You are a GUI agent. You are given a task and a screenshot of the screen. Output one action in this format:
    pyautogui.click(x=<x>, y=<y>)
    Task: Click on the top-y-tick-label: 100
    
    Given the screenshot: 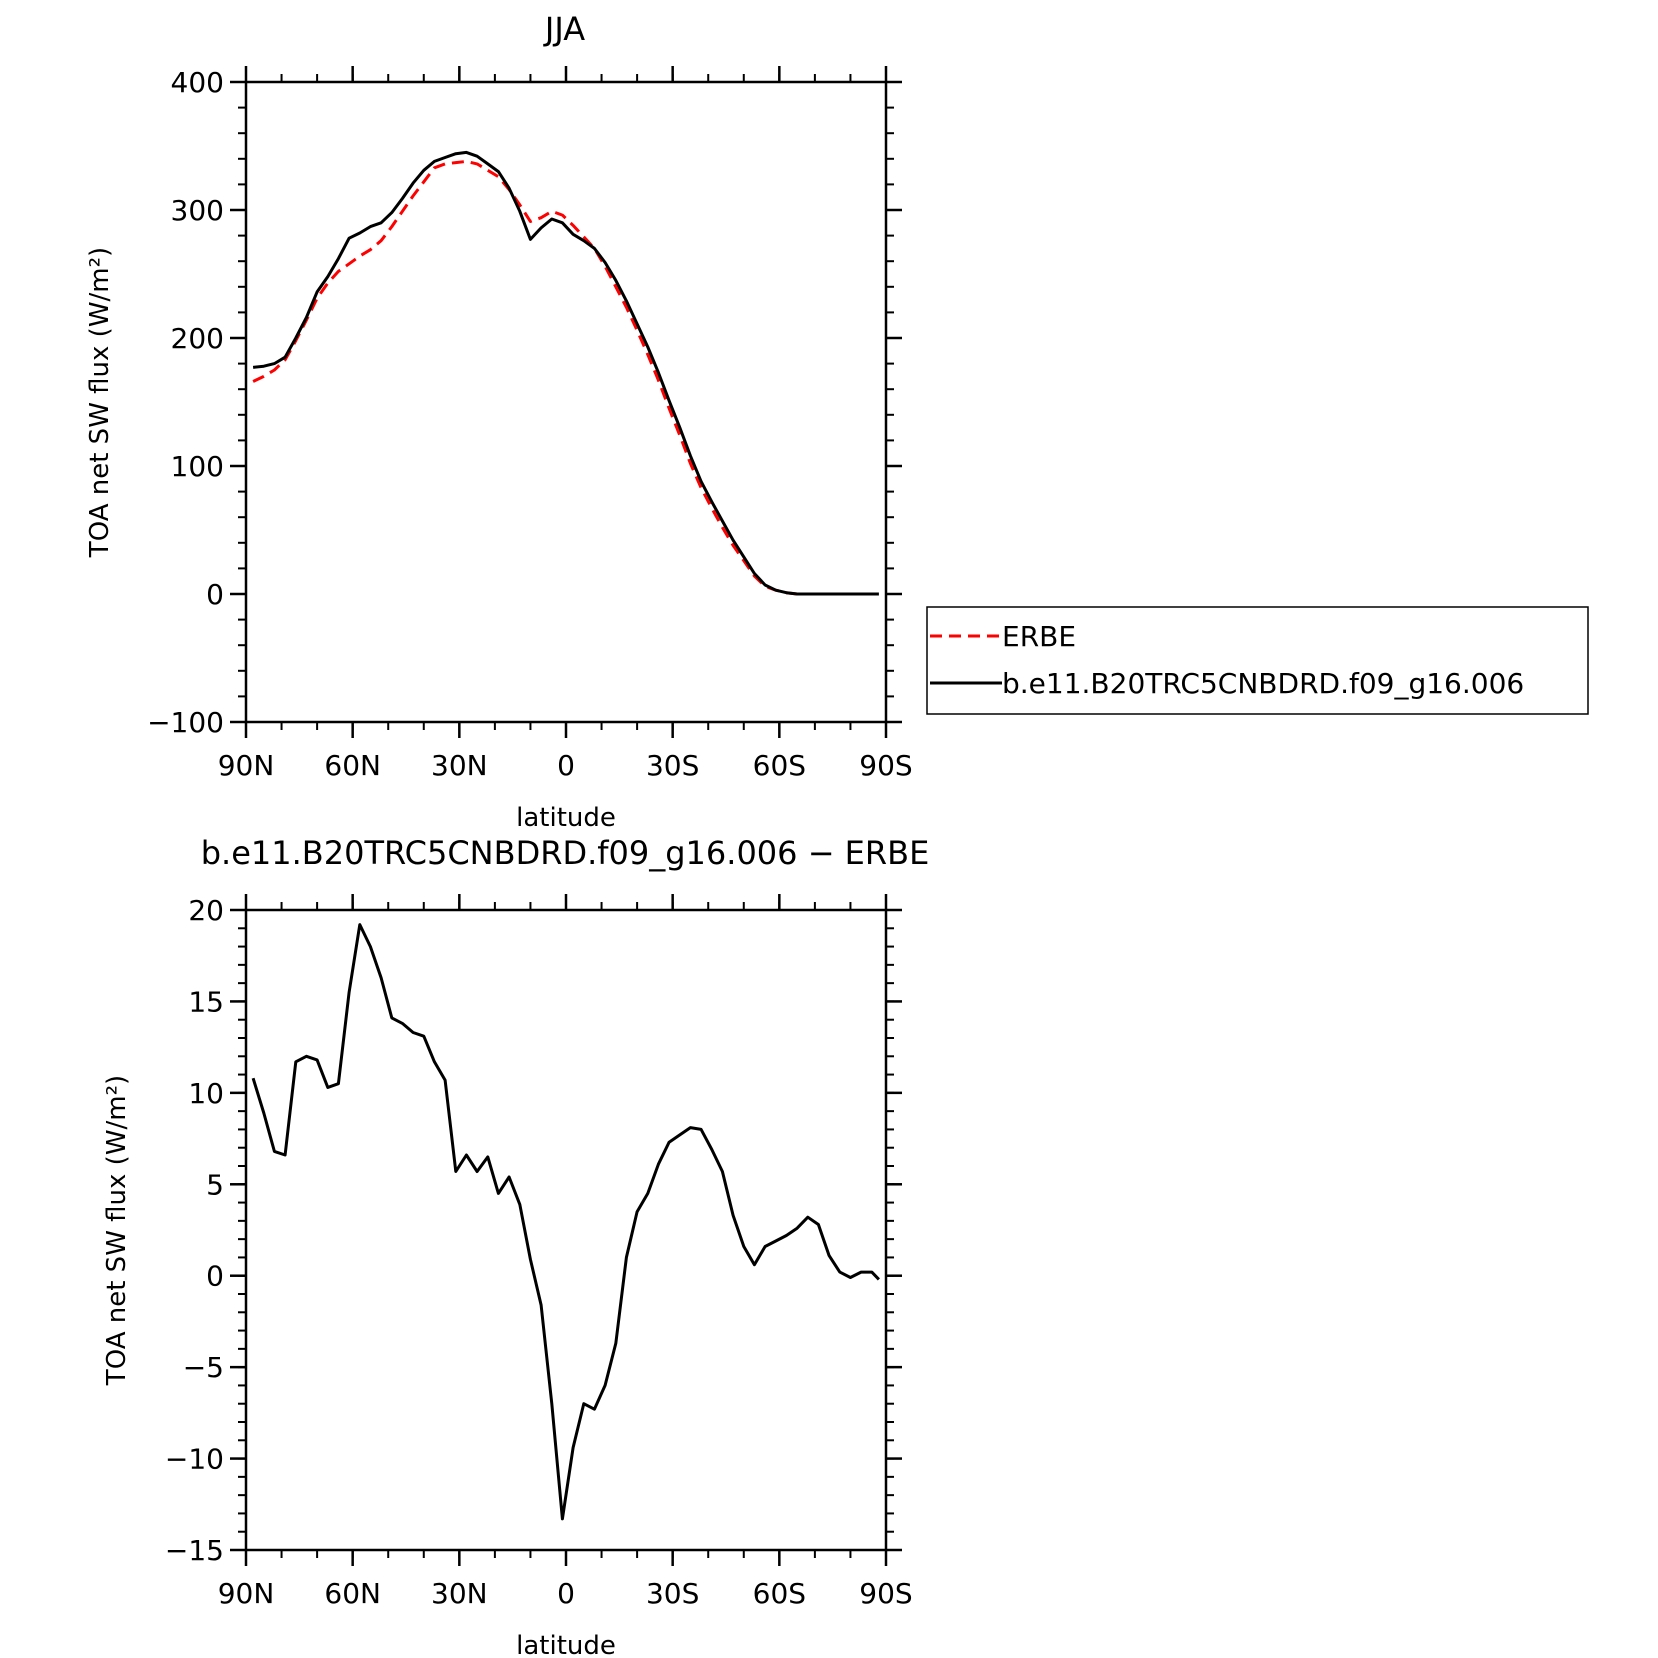 What is the action you would take?
    pyautogui.click(x=197, y=466)
    